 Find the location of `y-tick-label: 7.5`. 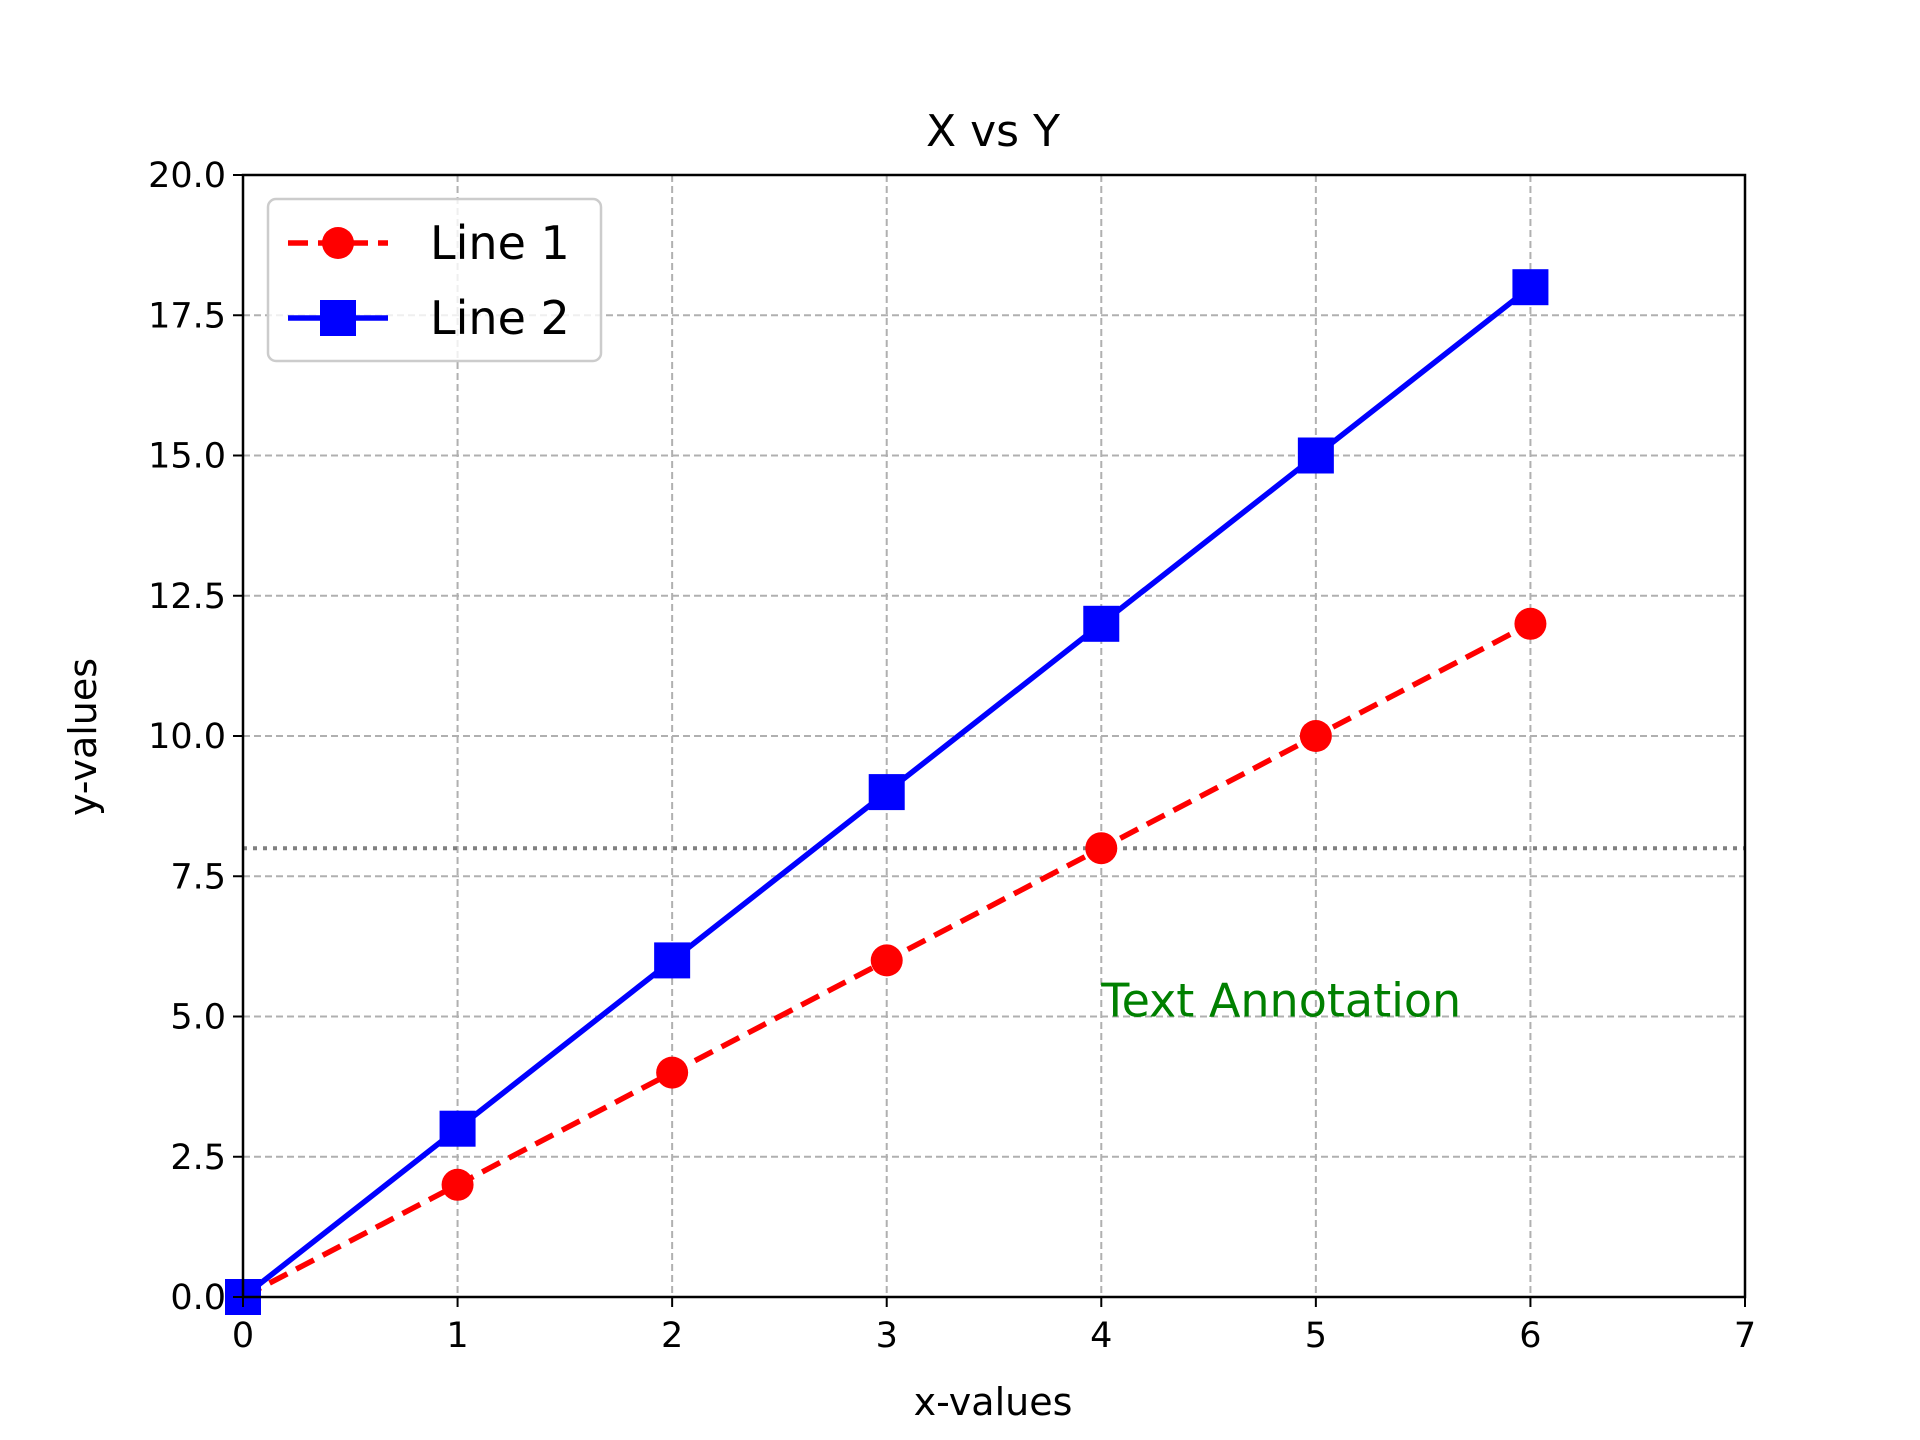

y-tick-label: 7.5 is located at coordinates (198, 877).